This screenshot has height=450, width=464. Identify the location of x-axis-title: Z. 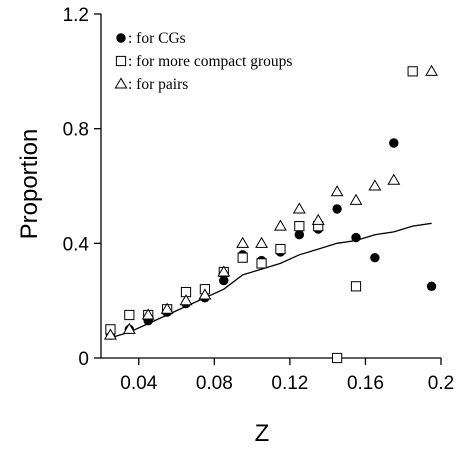
(262, 433).